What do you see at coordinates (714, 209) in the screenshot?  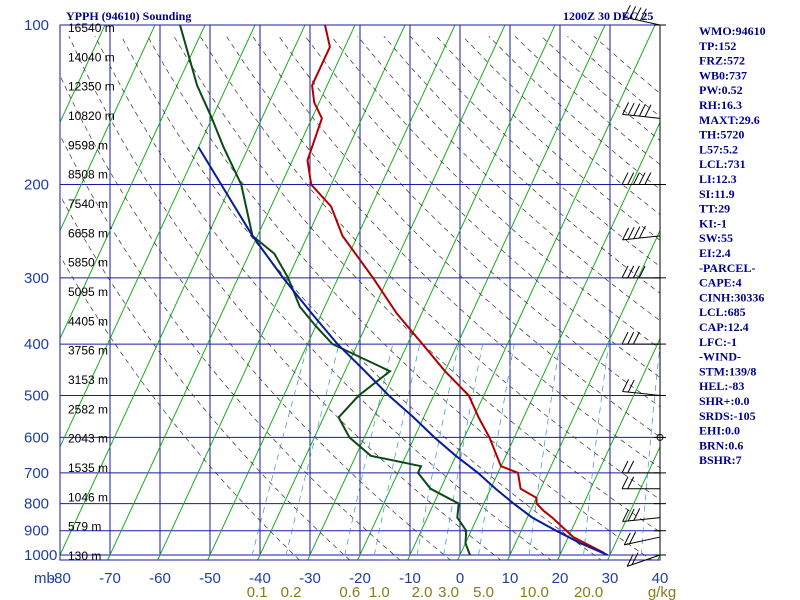 I see `index-value: TT:29` at bounding box center [714, 209].